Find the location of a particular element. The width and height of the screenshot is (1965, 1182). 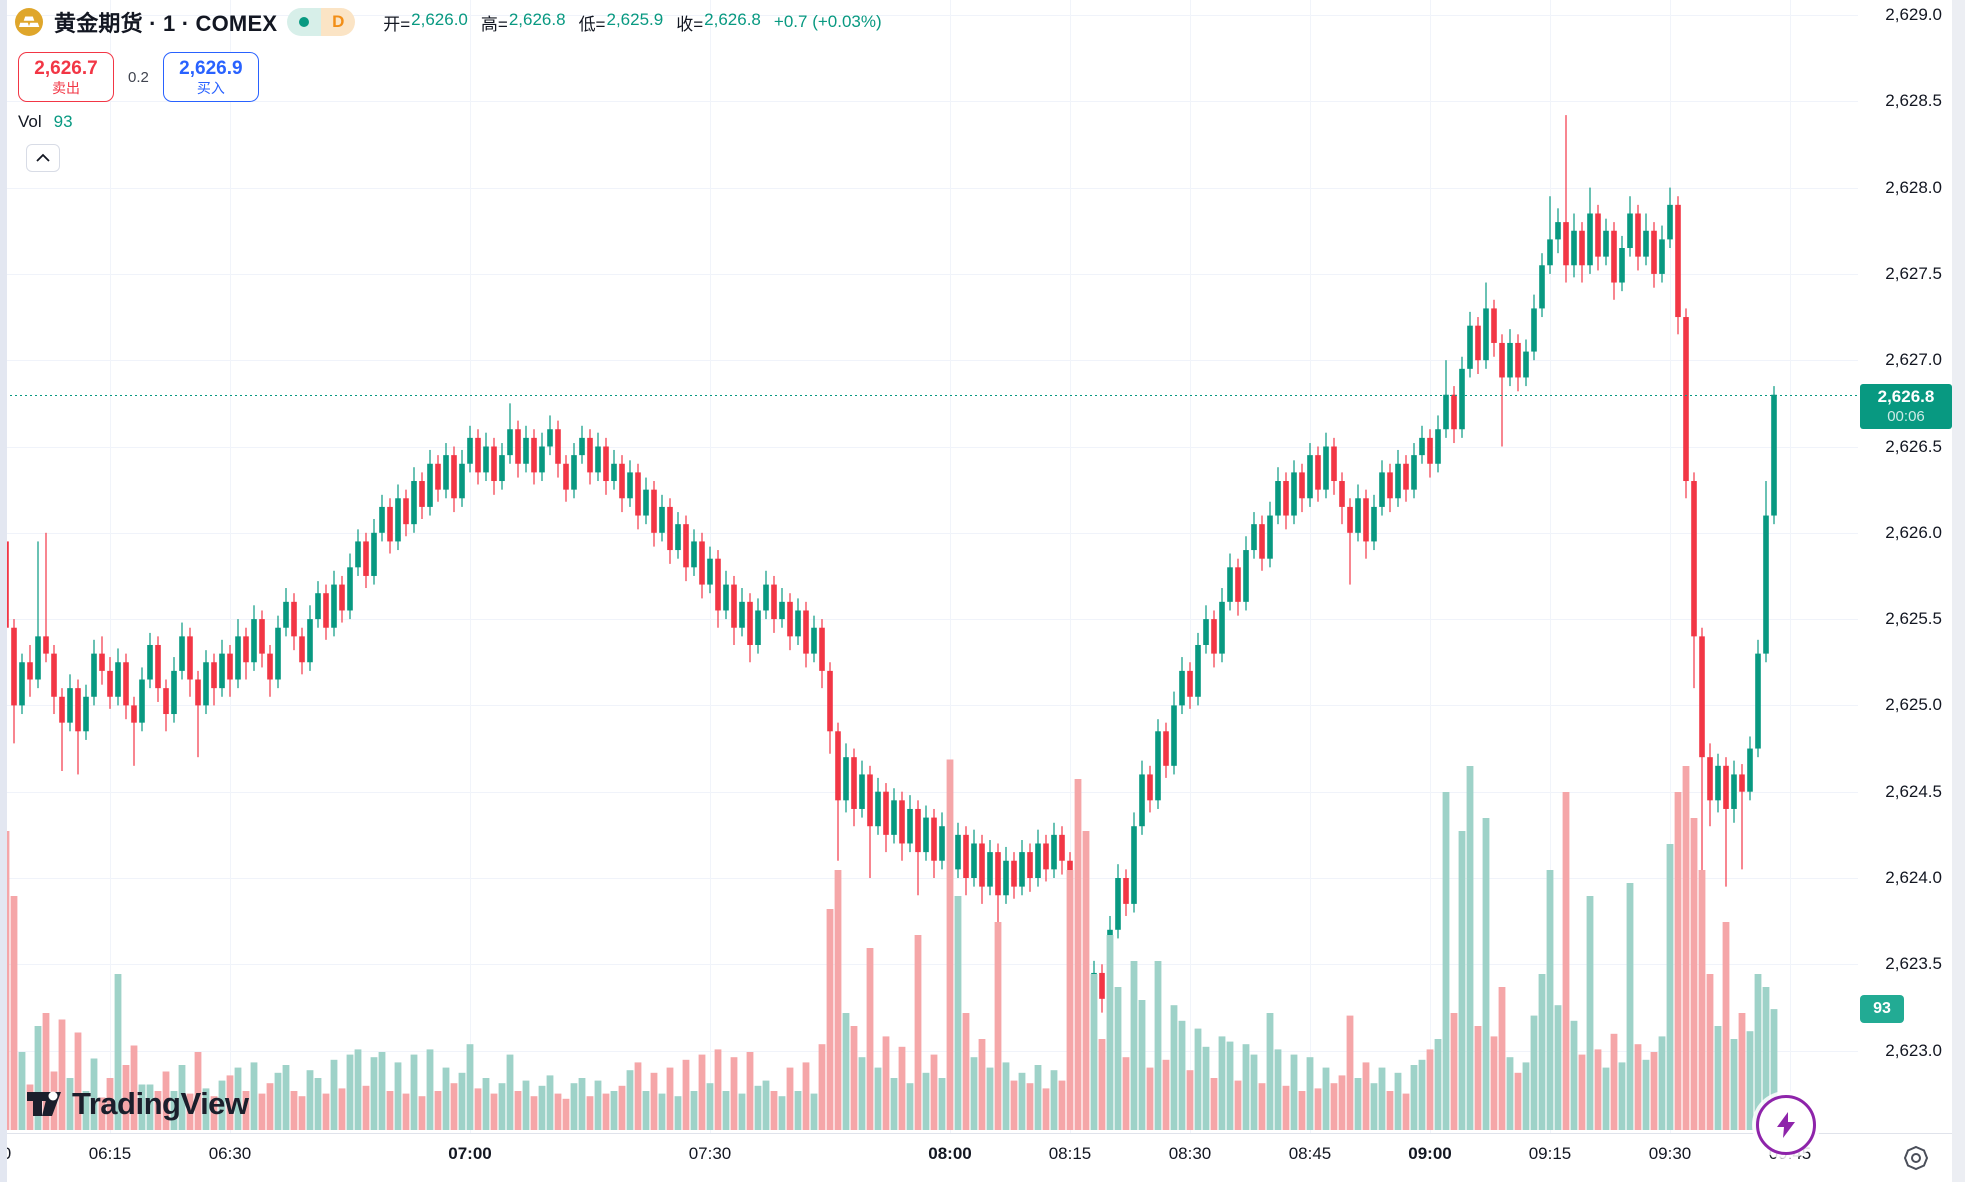

sell-button: 2,626.7 卖出 is located at coordinates (66, 77).